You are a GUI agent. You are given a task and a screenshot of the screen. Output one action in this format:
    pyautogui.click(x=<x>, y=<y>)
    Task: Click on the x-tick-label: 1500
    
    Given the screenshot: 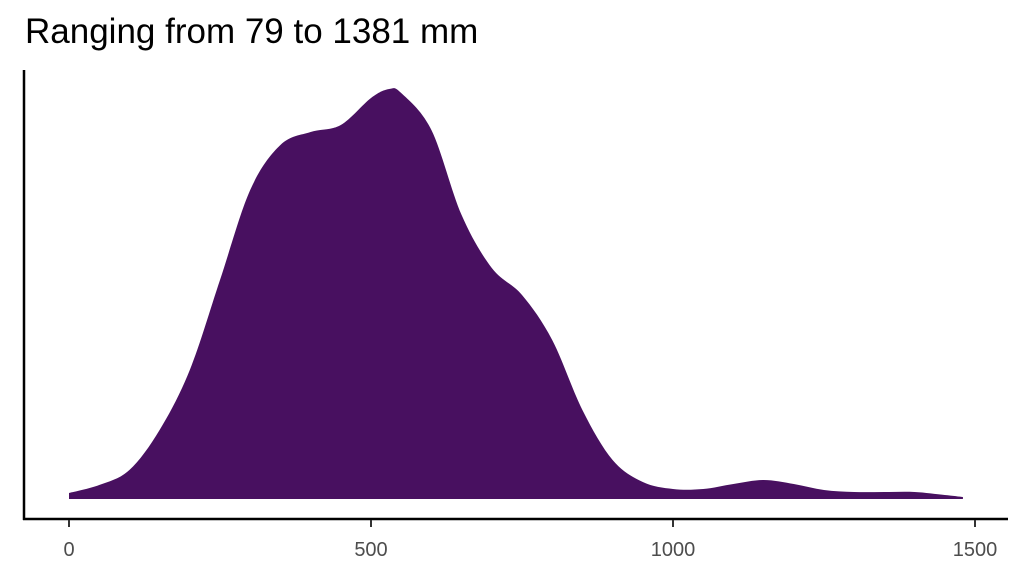 What is the action you would take?
    pyautogui.click(x=975, y=550)
    